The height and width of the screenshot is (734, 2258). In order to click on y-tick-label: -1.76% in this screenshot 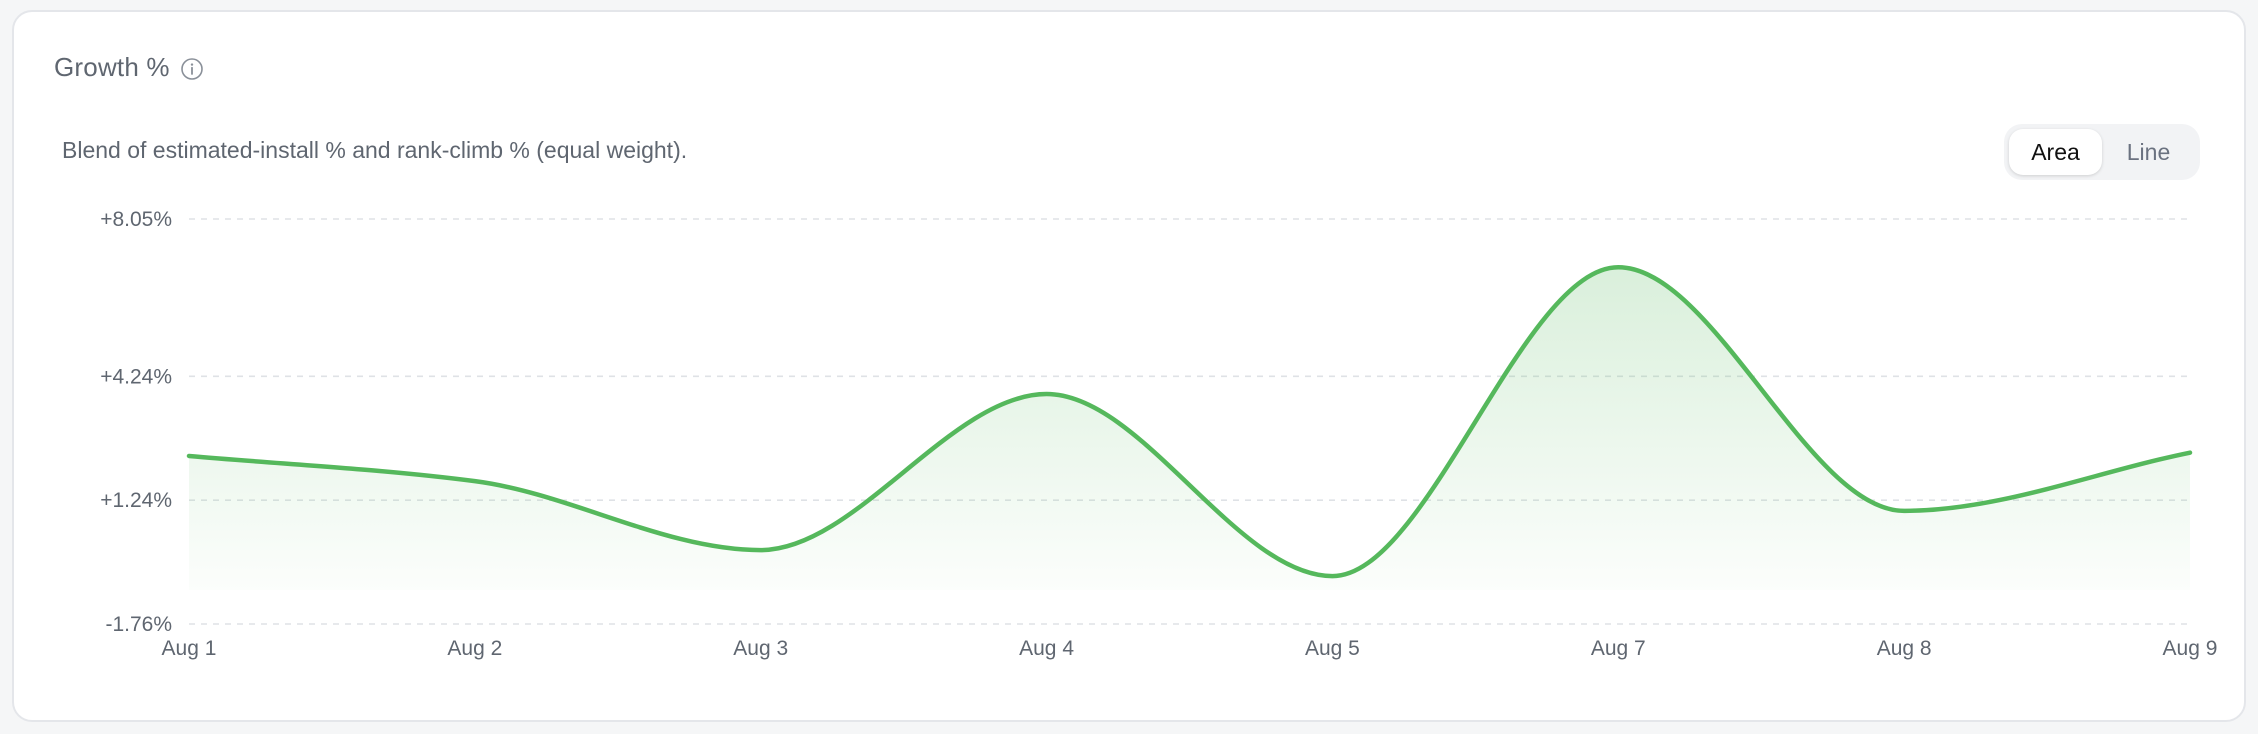, I will do `click(138, 624)`.